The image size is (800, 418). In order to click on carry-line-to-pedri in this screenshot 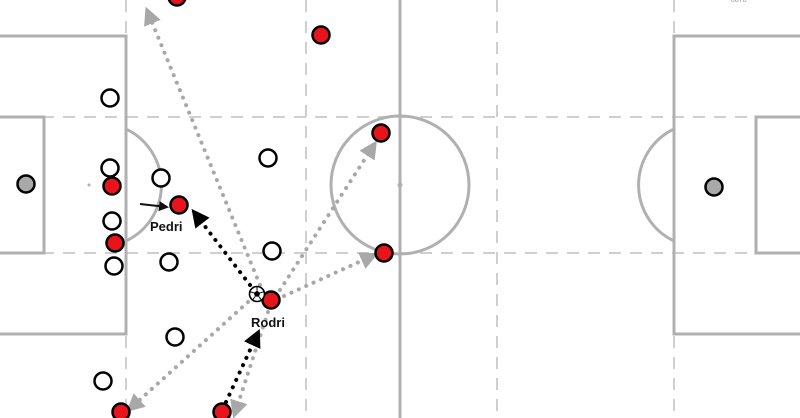, I will do `click(221, 247)`.